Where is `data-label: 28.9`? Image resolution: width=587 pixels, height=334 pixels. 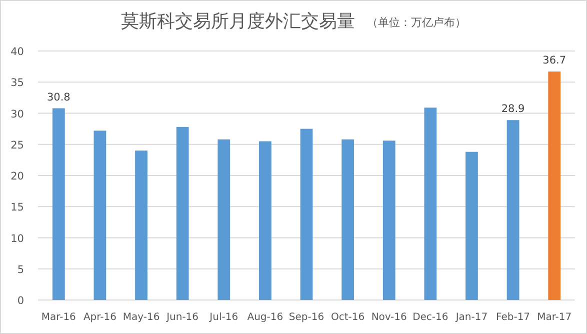
data-label: 28.9 is located at coordinates (513, 109).